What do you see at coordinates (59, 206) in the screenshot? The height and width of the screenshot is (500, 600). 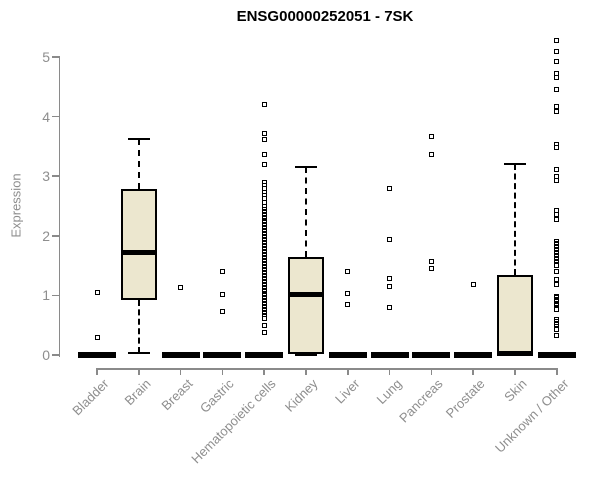 I see `y-axis-line` at bounding box center [59, 206].